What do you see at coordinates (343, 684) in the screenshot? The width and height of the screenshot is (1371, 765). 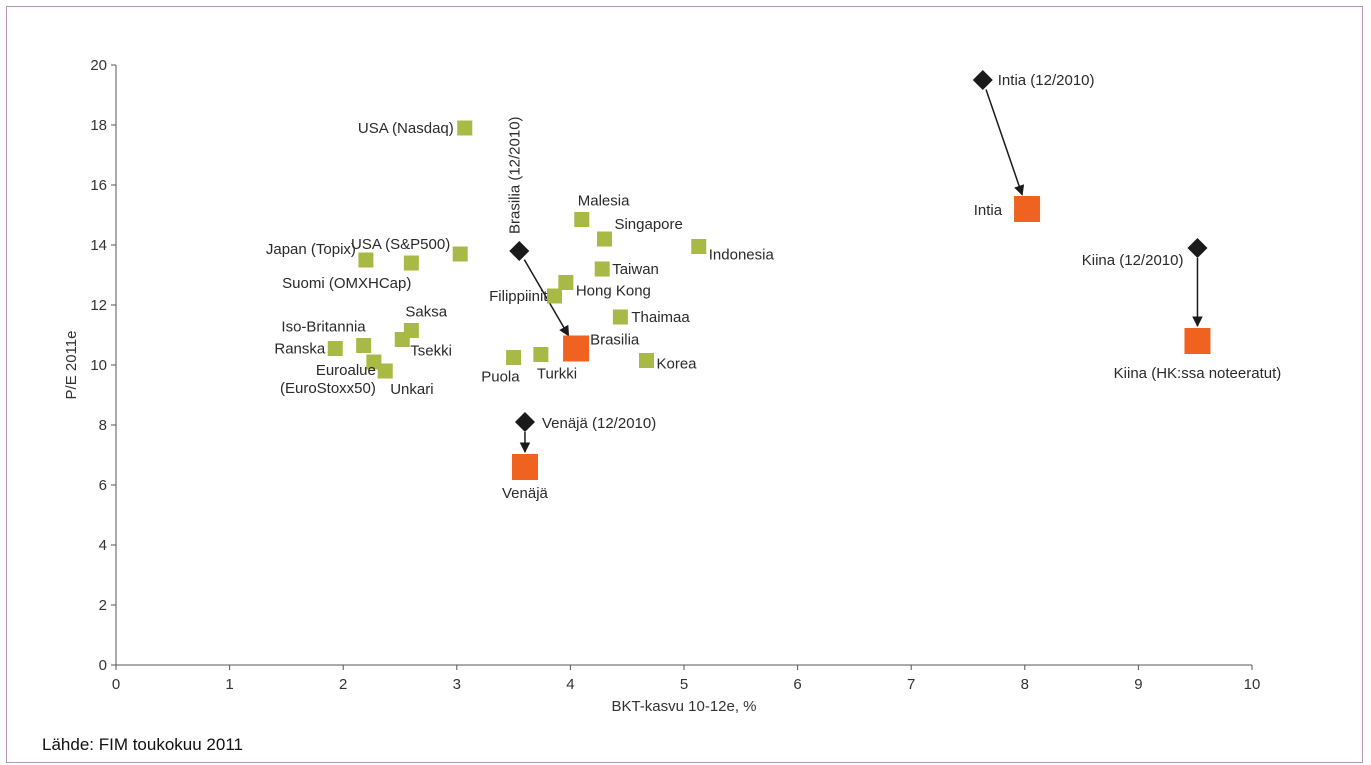 I see `x-tick-label: 2` at bounding box center [343, 684].